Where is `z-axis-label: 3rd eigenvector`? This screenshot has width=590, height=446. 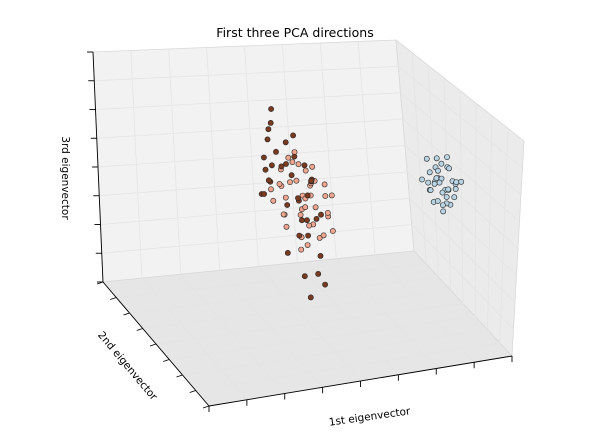 z-axis-label: 3rd eigenvector is located at coordinates (65, 178).